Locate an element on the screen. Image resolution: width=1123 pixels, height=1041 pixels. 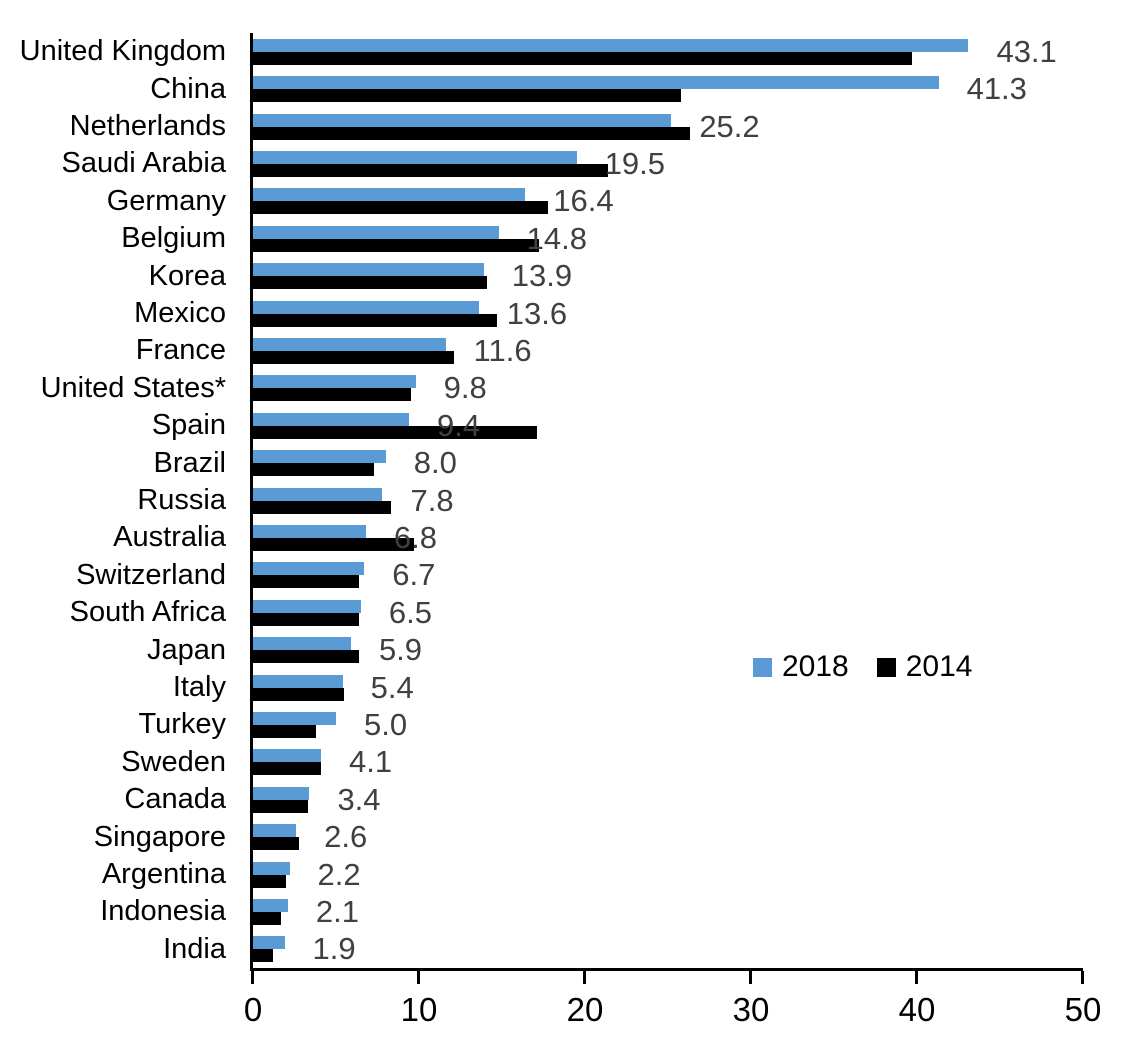
category-label: Japan is located at coordinates (186, 649).